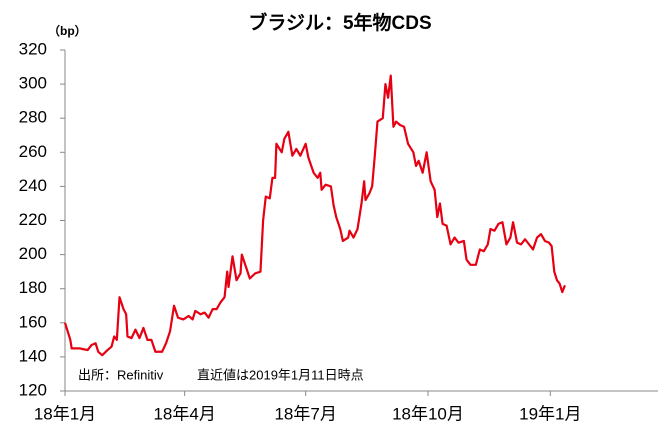  What do you see at coordinates (33, 253) in the screenshot?
I see `y-tick-label: 200` at bounding box center [33, 253].